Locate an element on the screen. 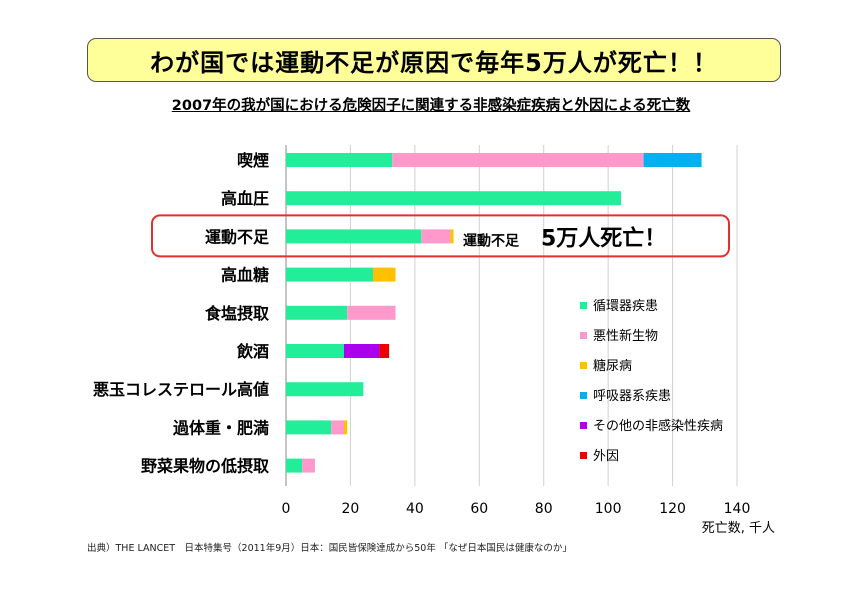  category-label: 野菜果物の低摂取 is located at coordinates (205, 466).